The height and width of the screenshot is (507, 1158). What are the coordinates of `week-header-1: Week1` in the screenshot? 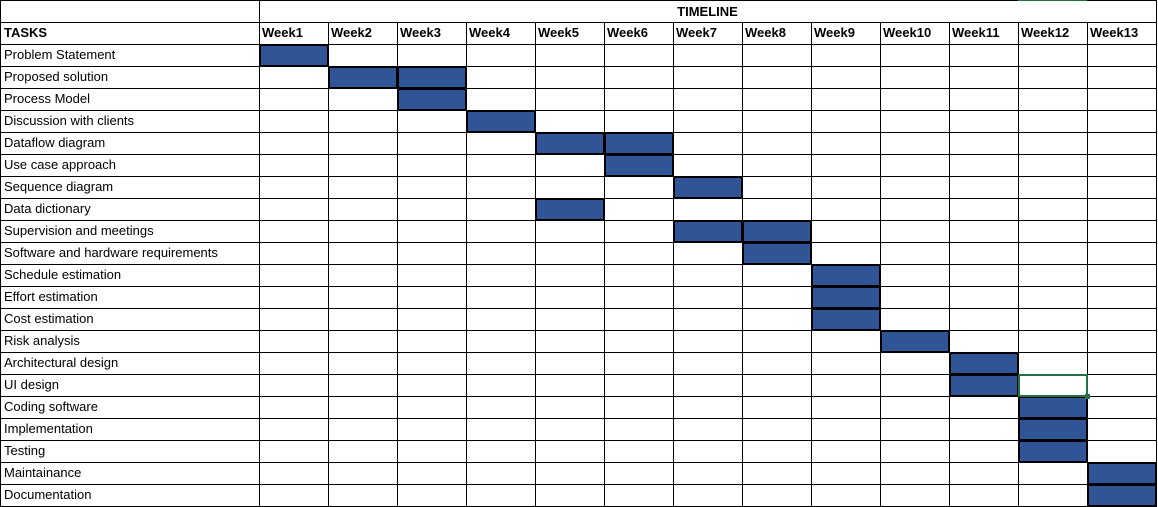 It's located at (282, 32).